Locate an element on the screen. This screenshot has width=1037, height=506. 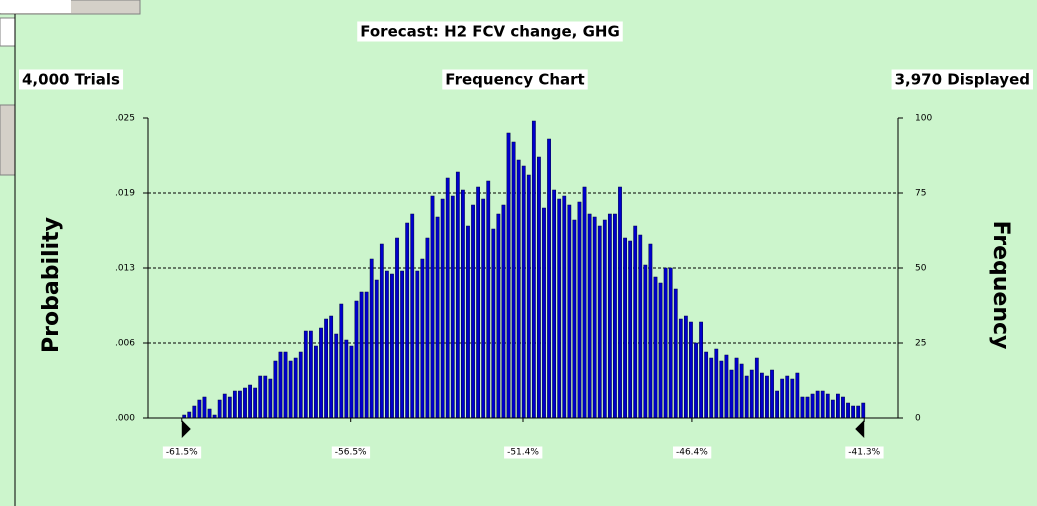
chart-subtitle: Frequency Chart is located at coordinates (514, 80).